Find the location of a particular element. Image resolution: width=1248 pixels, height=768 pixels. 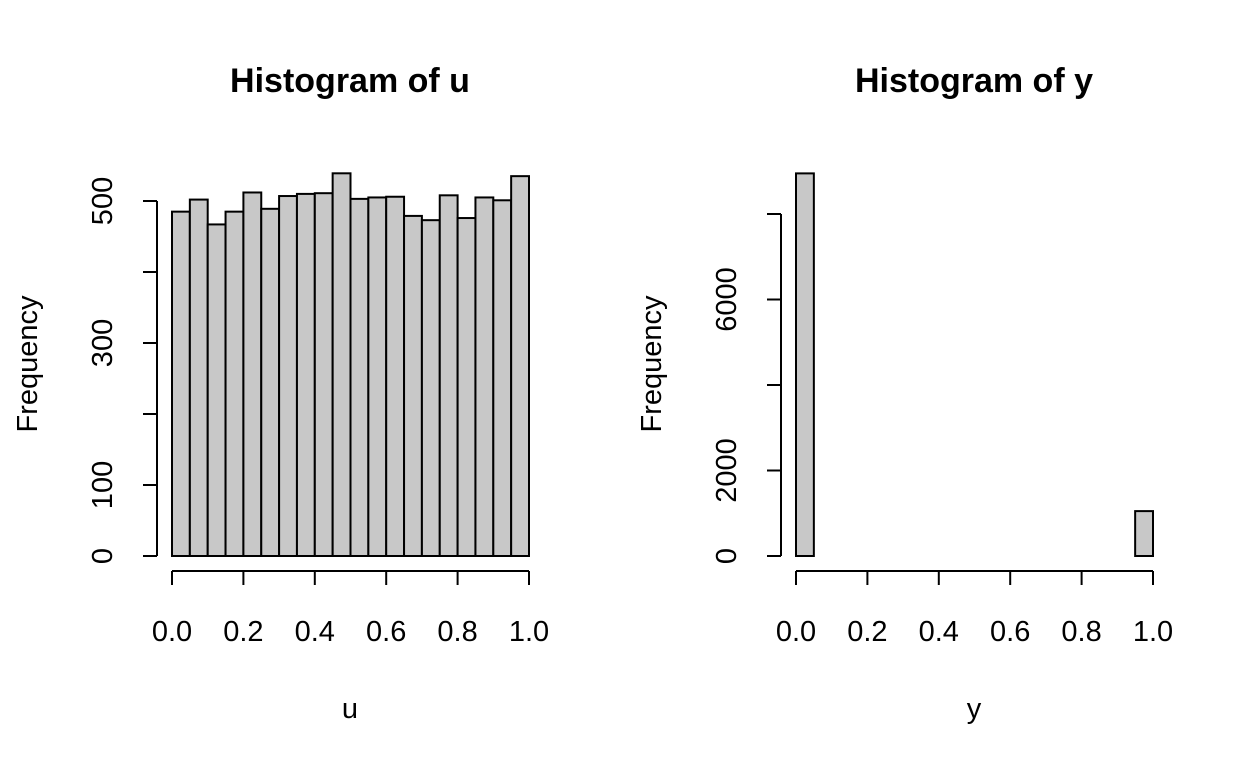

x-axis-label: u is located at coordinates (350, 709).